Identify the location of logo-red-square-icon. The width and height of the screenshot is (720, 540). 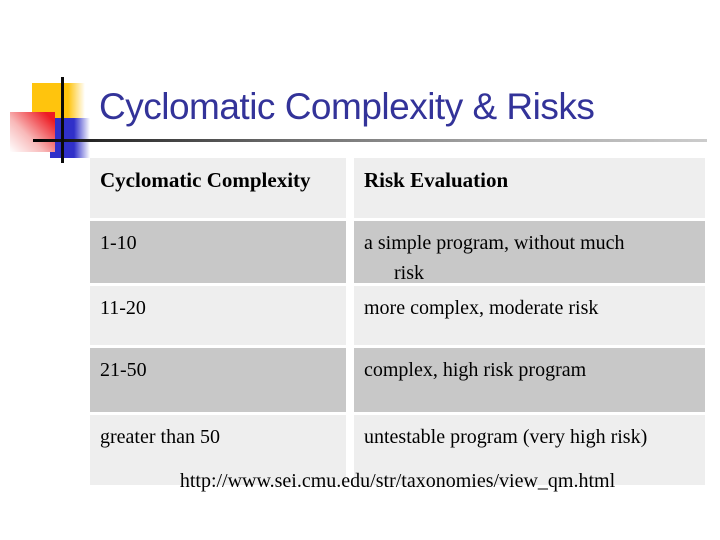
(32, 132).